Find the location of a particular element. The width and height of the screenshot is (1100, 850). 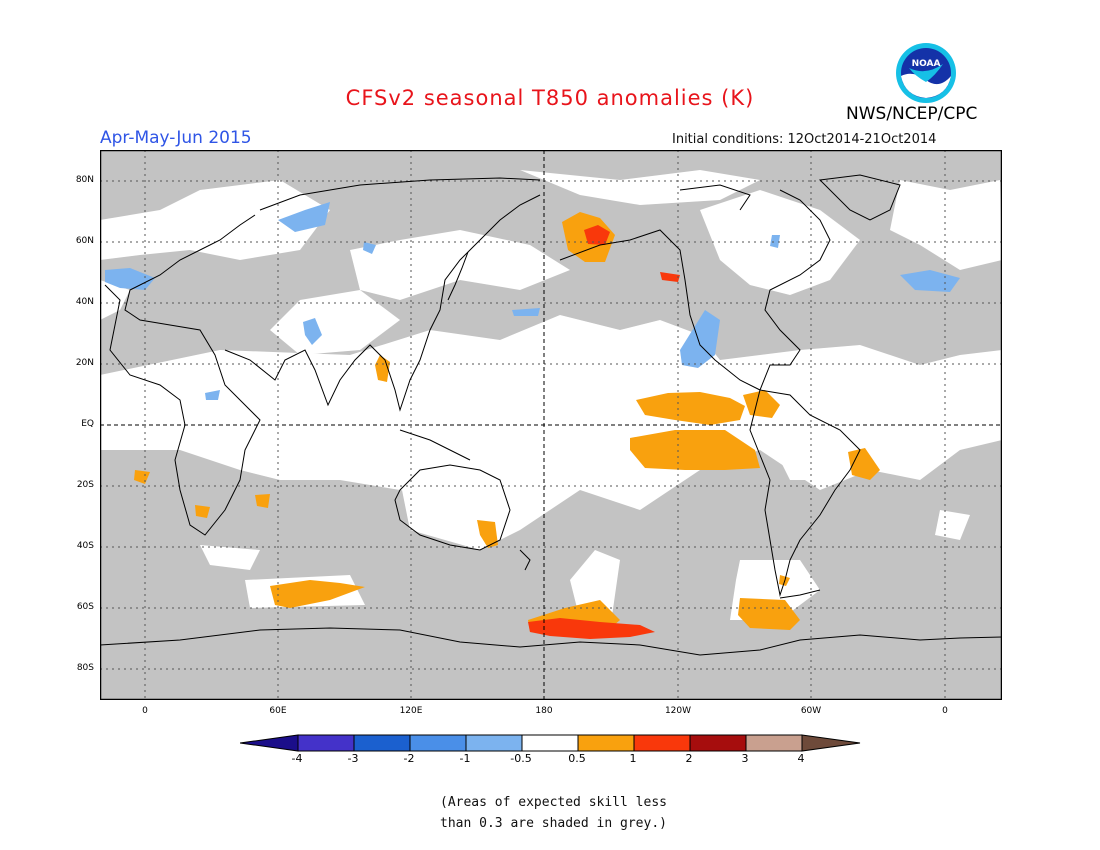

legend-label: 3 is located at coordinates (745, 758).